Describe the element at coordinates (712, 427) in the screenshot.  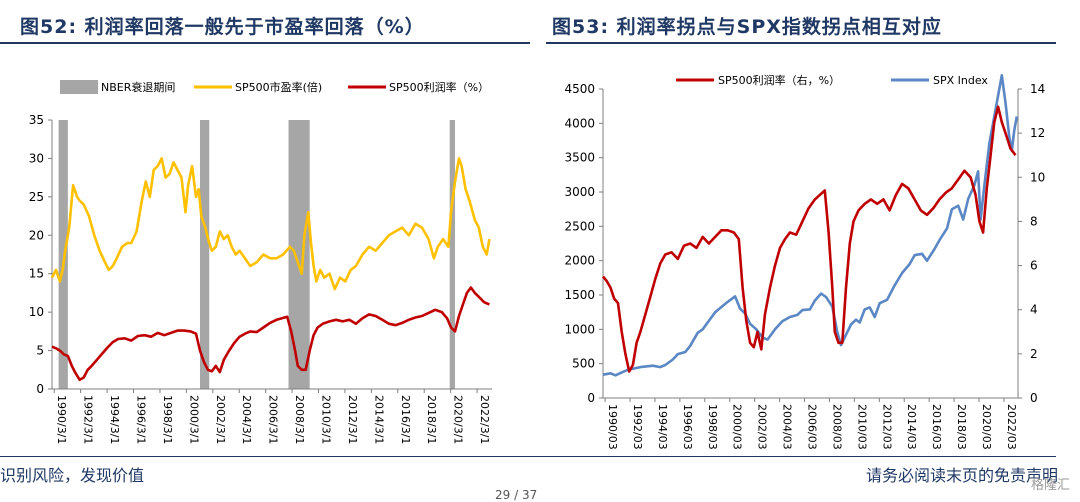
I see `x-tick-label: 1998/03` at that location.